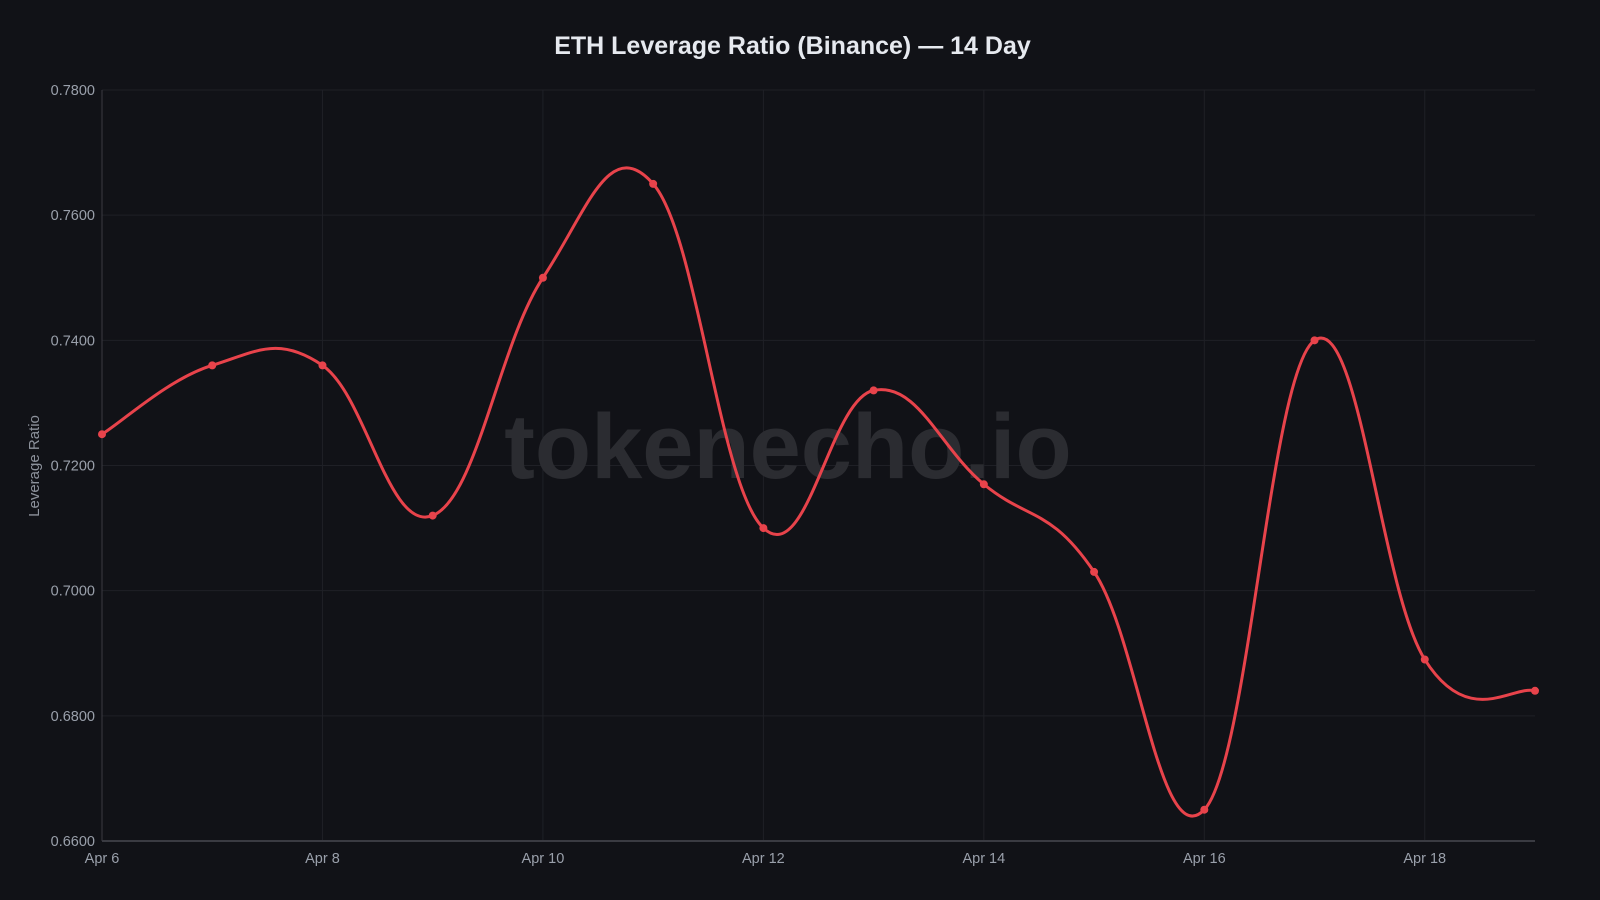 This screenshot has width=1600, height=900. What do you see at coordinates (1424, 859) in the screenshot?
I see `x-tick-label: Apr 18` at bounding box center [1424, 859].